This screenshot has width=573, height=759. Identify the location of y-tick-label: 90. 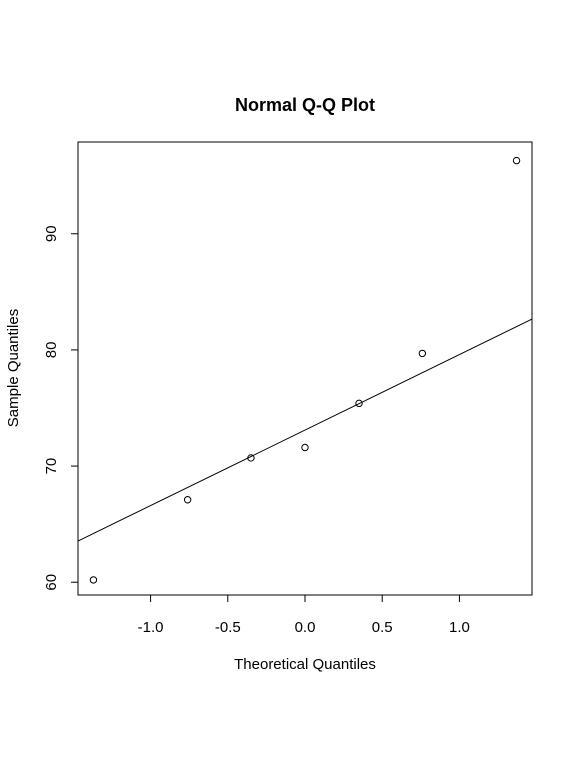
(51, 233).